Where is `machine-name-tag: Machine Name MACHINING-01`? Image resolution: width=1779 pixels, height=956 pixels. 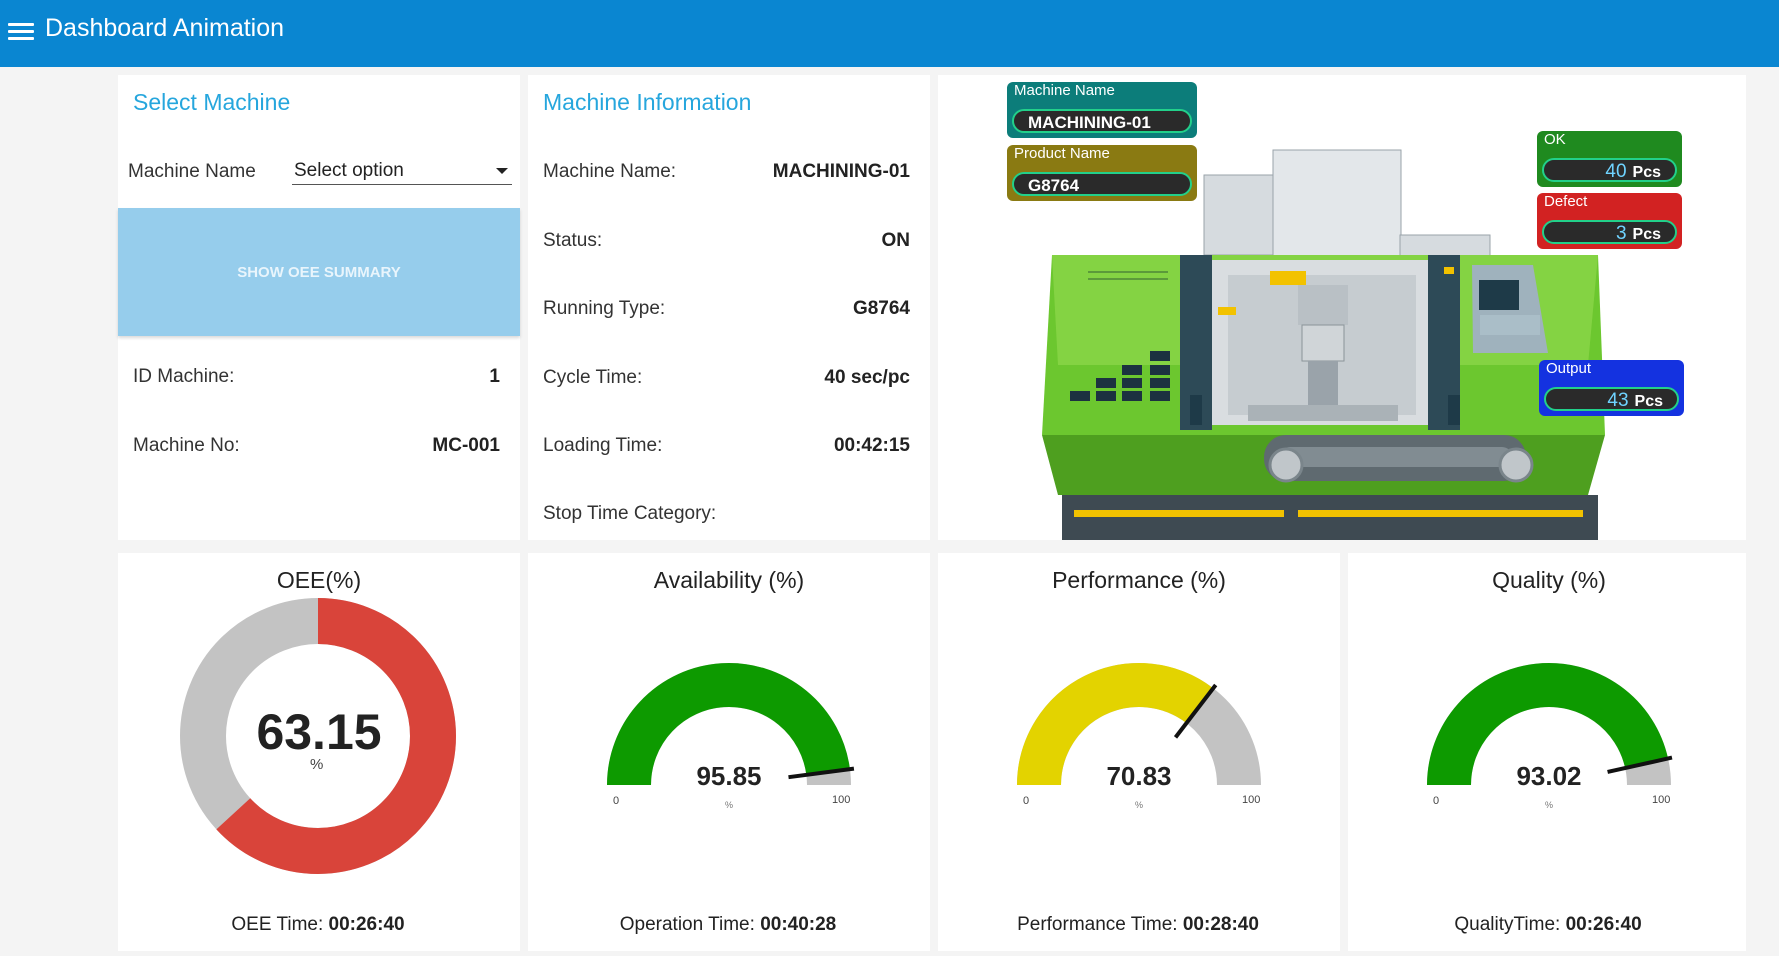 machine-name-tag: Machine Name MACHINING-01 is located at coordinates (1102, 110).